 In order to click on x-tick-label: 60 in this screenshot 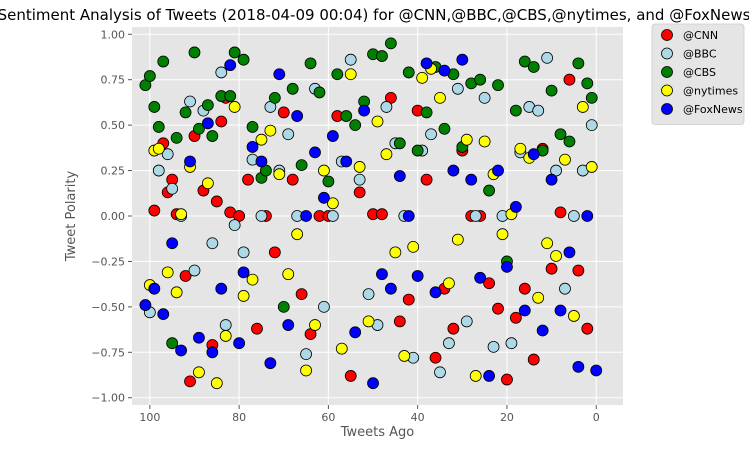, I will do `click(328, 417)`.